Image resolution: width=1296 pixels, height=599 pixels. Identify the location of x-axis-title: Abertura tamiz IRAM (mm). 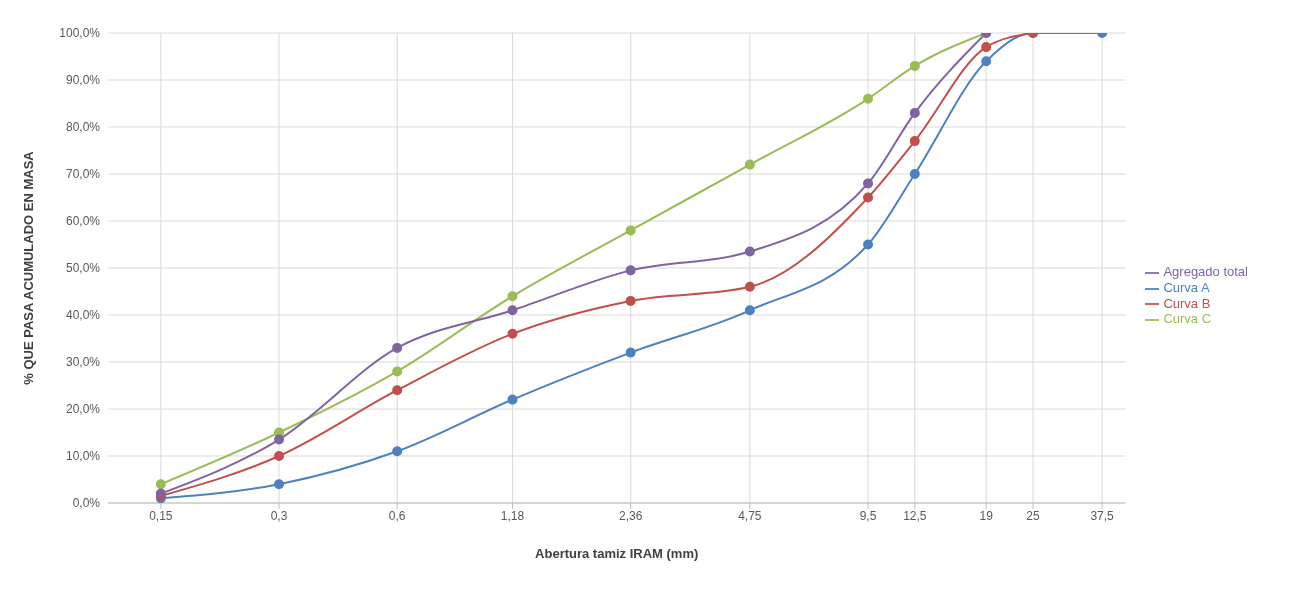
(617, 553).